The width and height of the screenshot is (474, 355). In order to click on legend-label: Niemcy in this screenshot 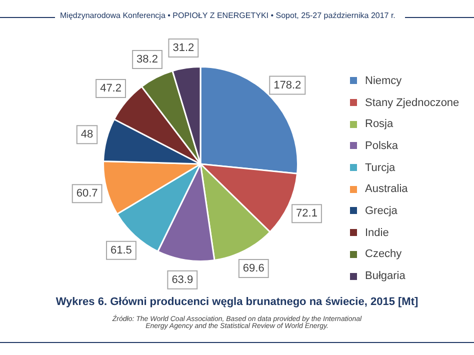, I will do `click(383, 80)`.